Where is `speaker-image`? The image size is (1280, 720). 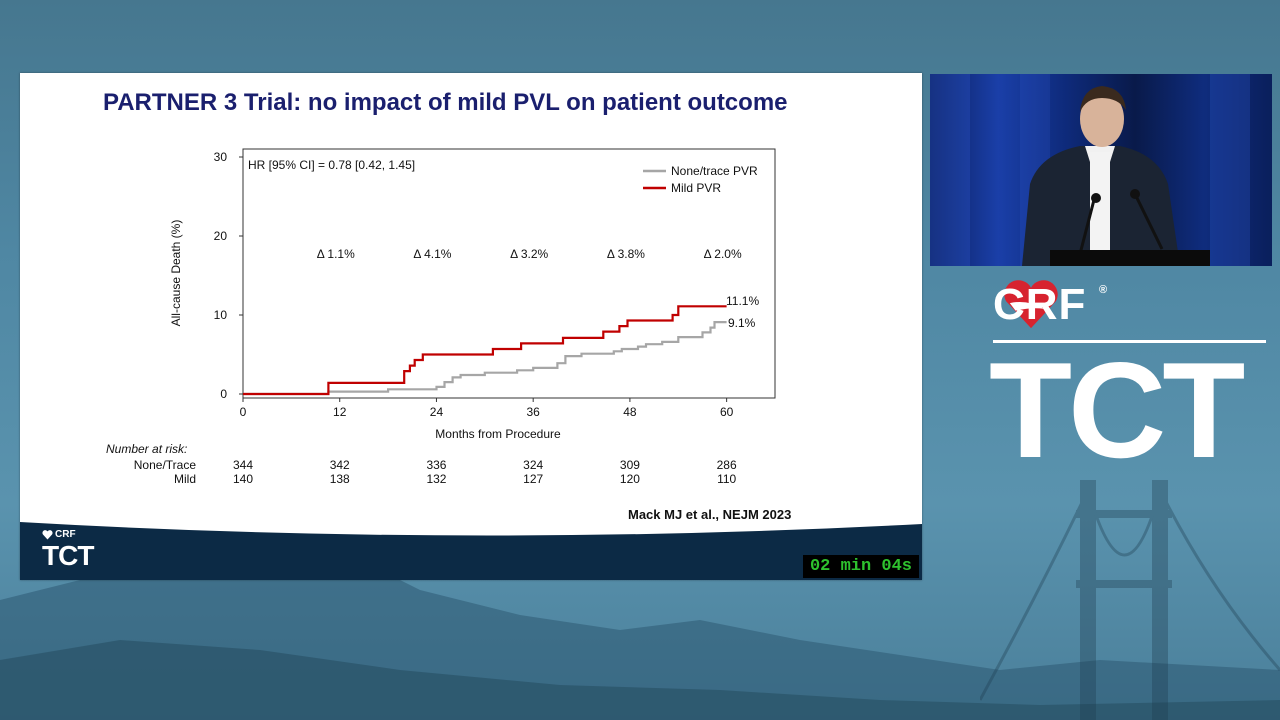
speaker-image is located at coordinates (1090, 170).